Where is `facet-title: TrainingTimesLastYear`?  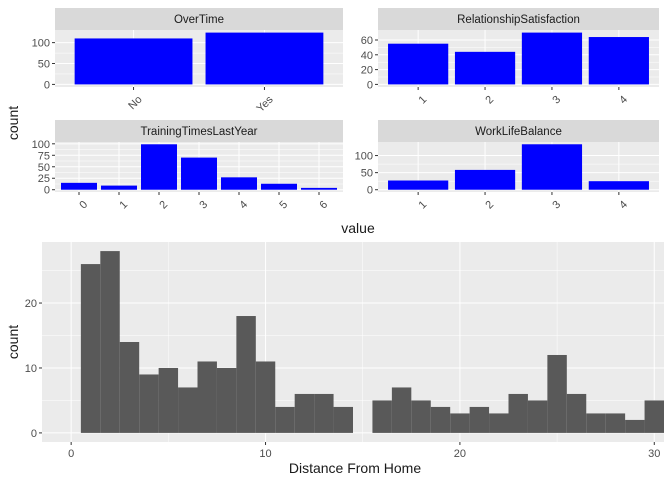 facet-title: TrainingTimesLastYear is located at coordinates (199, 132).